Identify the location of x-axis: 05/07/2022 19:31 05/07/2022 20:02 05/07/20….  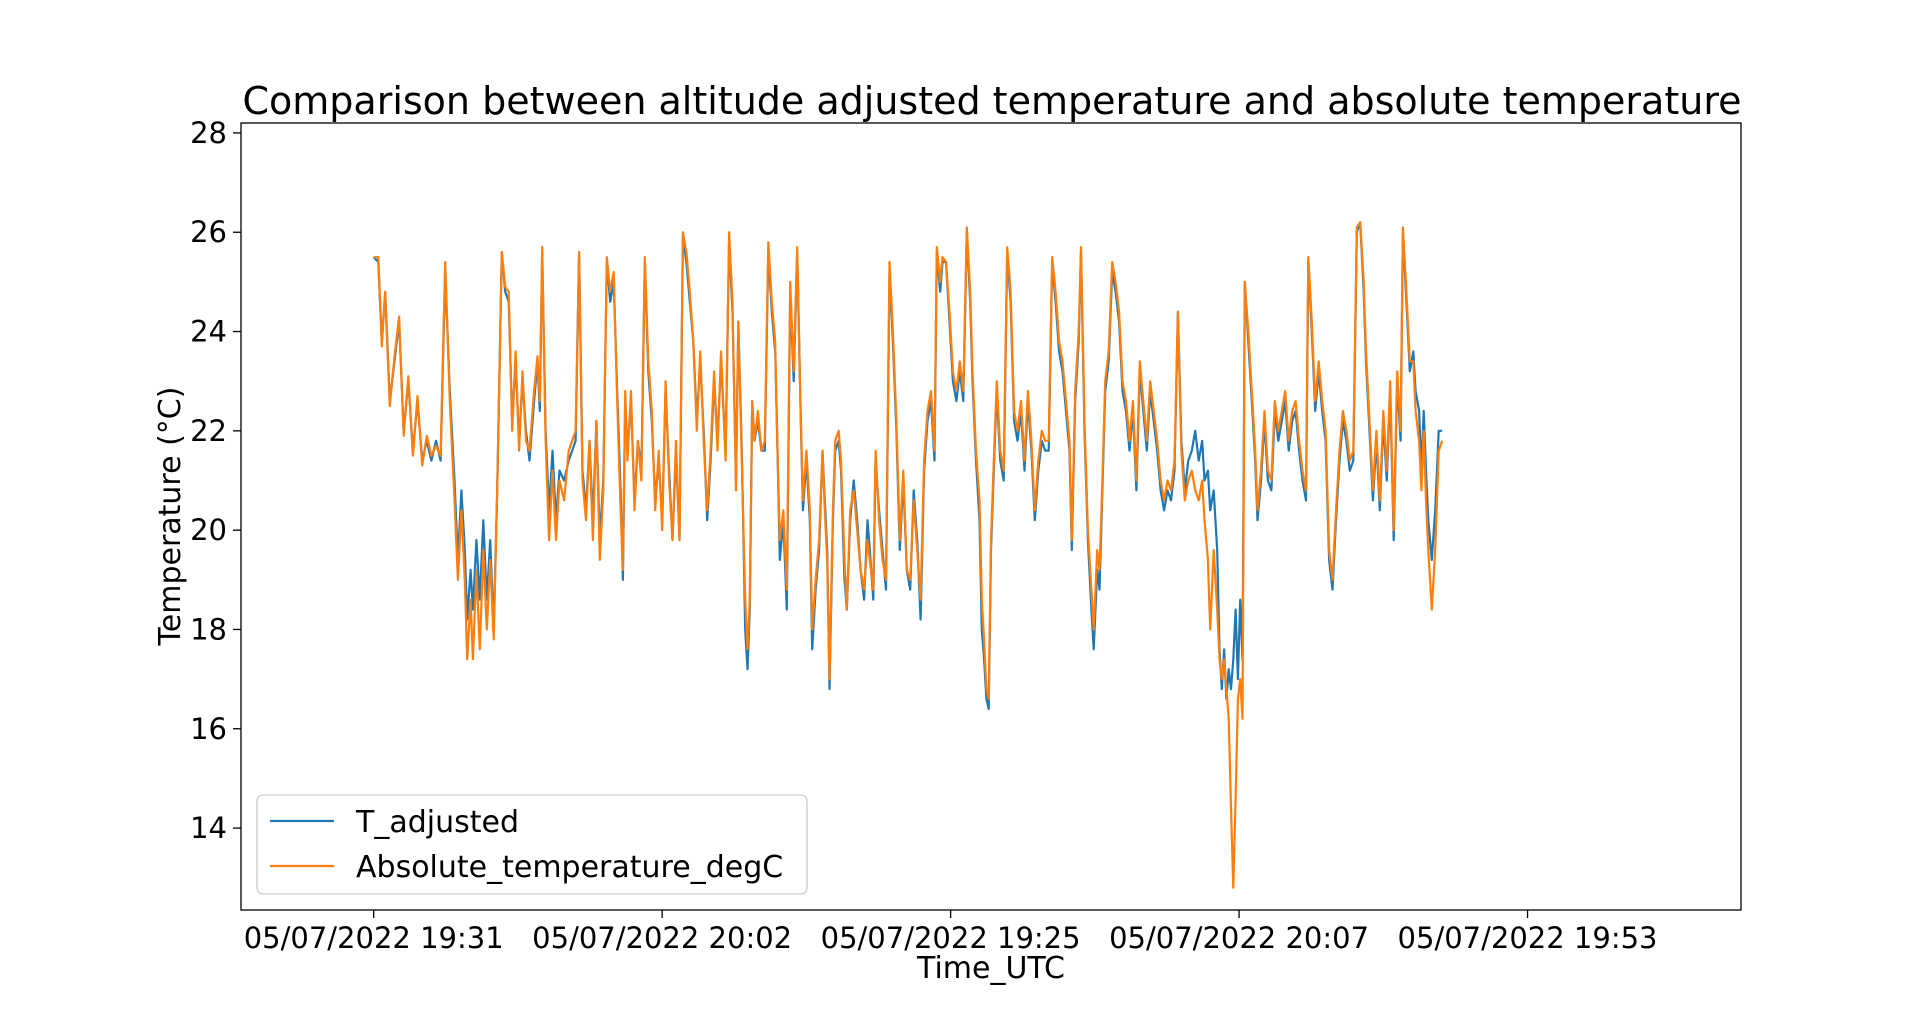
(951, 932).